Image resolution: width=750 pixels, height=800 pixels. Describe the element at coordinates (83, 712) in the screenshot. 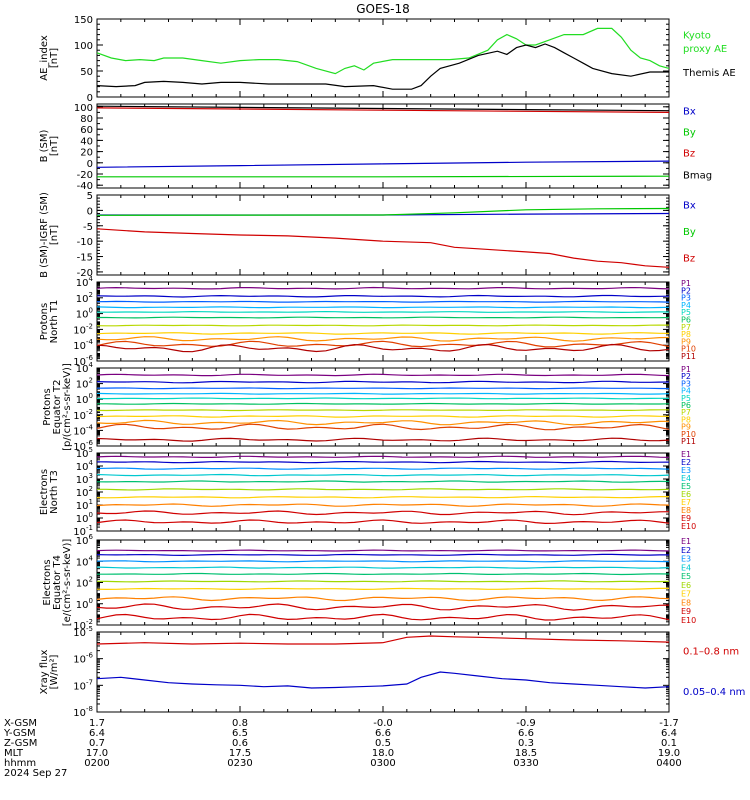

I see `y-tick-label: 10⁻⁸` at that location.